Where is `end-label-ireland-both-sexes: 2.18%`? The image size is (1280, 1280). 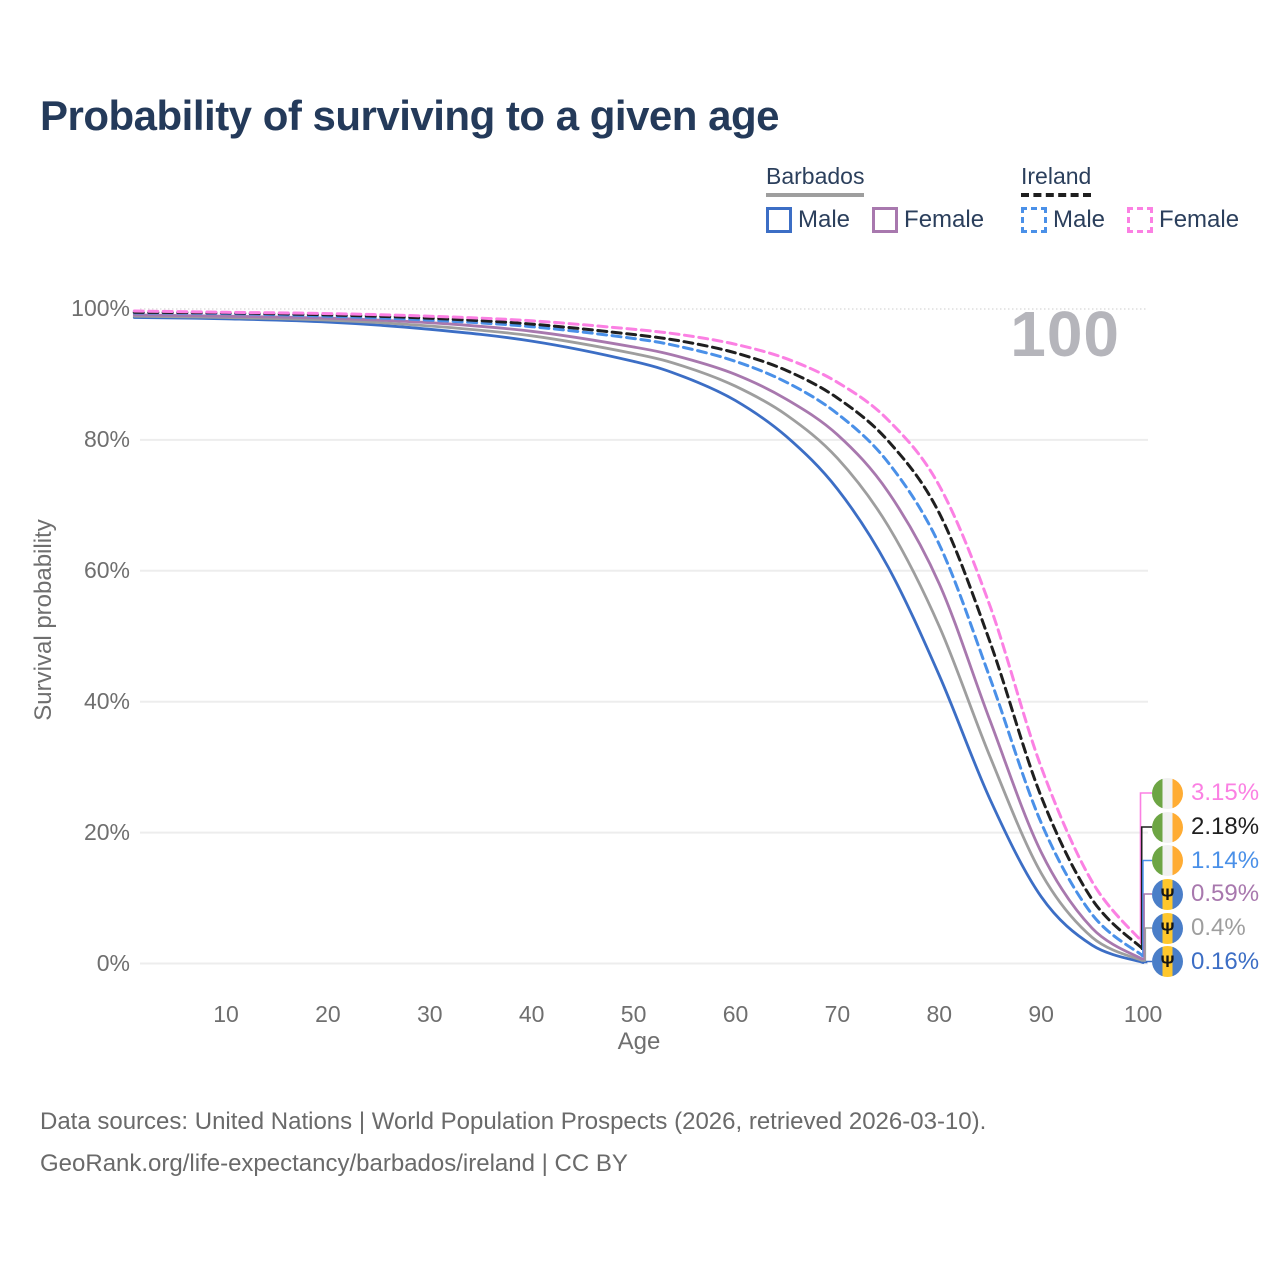 end-label-ireland-both-sexes: 2.18% is located at coordinates (1206, 827).